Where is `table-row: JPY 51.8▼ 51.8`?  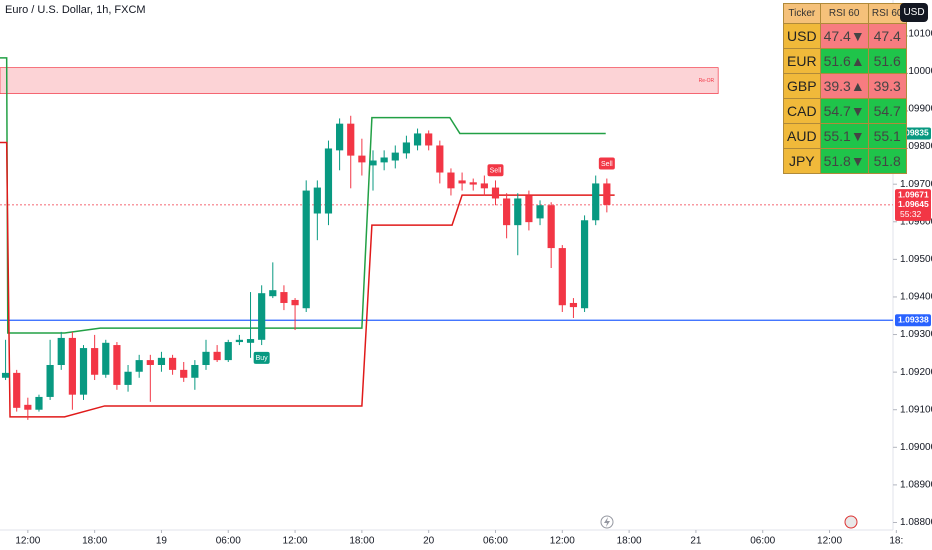 table-row: JPY 51.8▼ 51.8 is located at coordinates (845, 161).